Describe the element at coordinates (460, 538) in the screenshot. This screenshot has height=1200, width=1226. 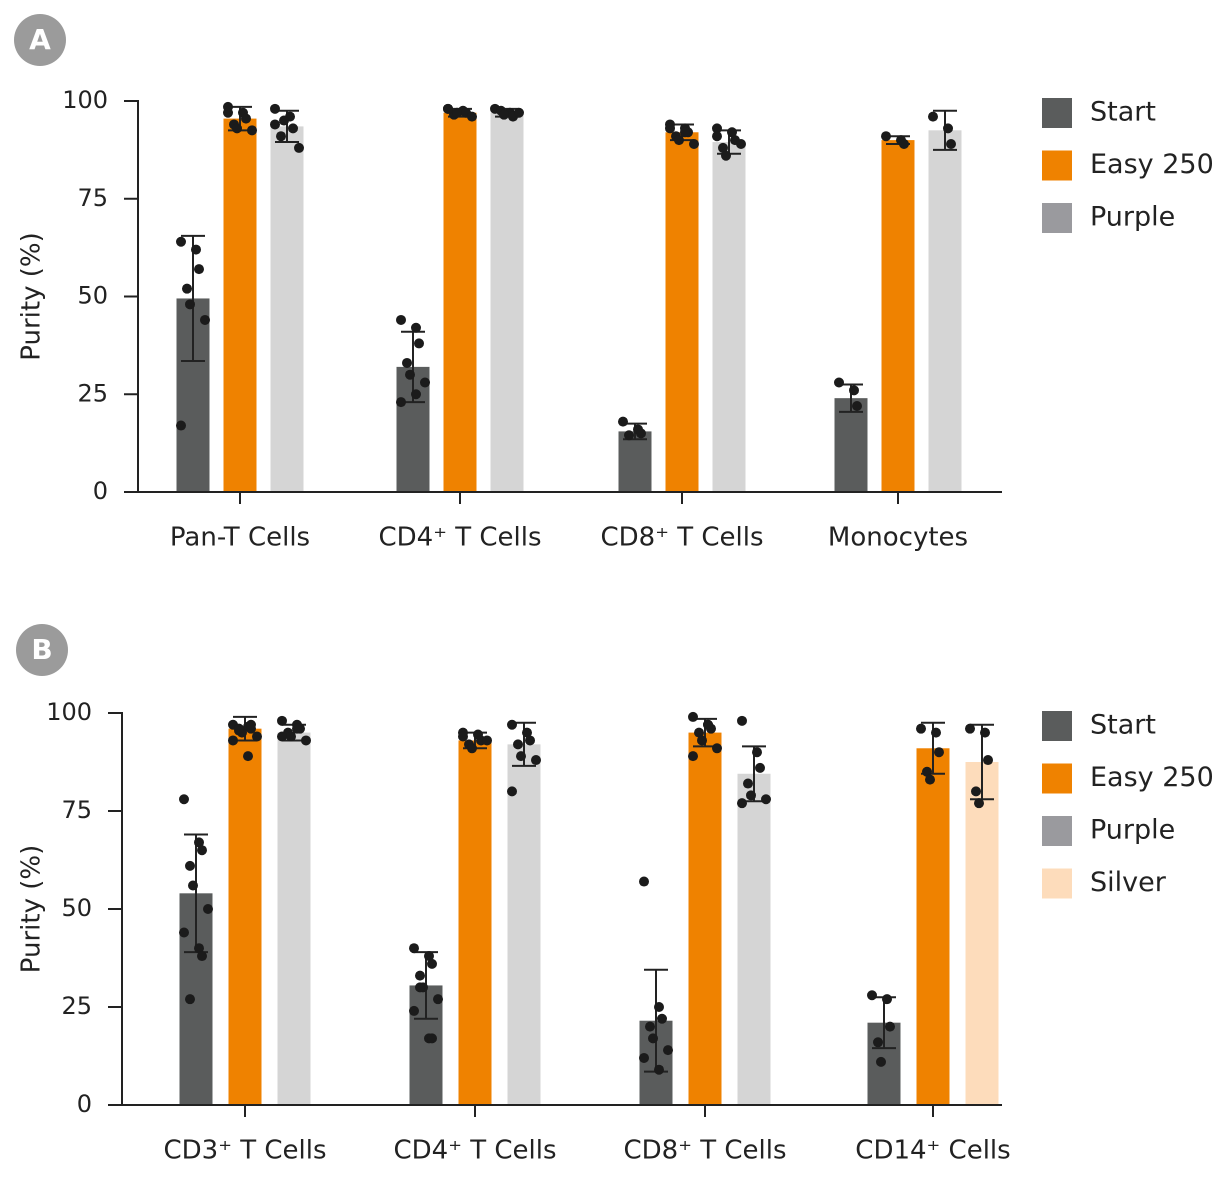
I see `x-tick-label: CD4⁺ T Cells` at that location.